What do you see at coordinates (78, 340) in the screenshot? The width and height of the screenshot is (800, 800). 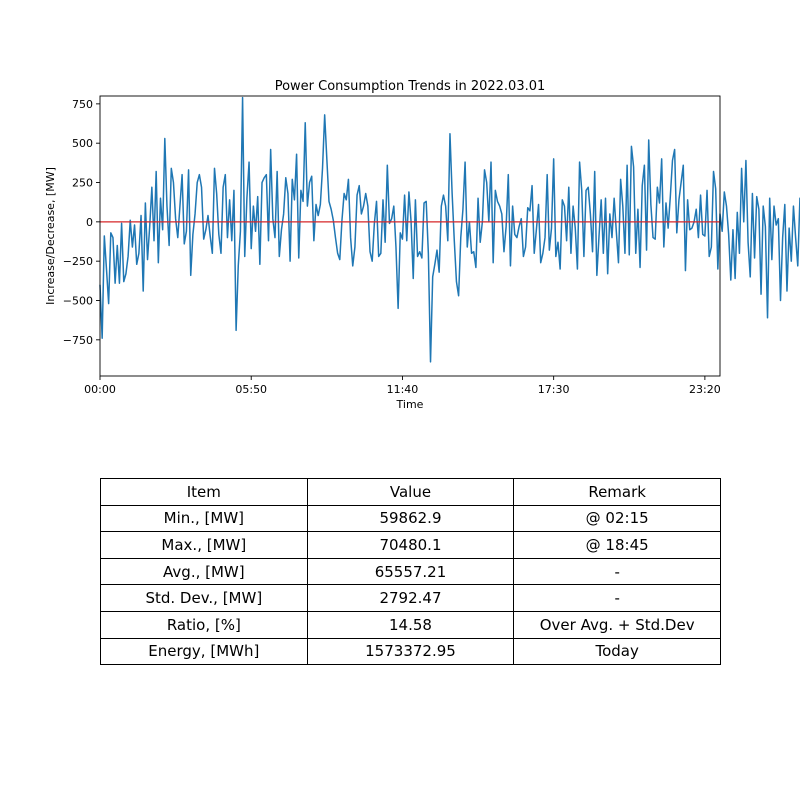 I see `y-tick-label: −750` at bounding box center [78, 340].